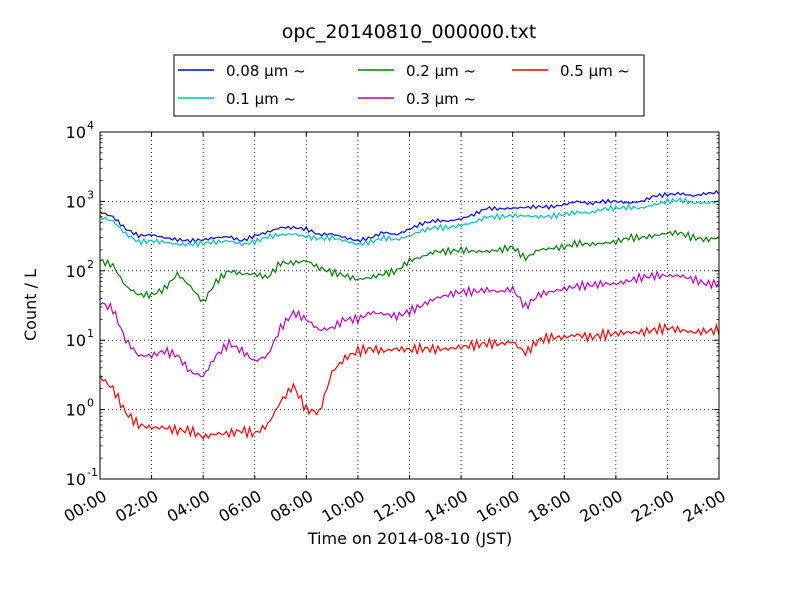  What do you see at coordinates (595, 71) in the screenshot?
I see `legend-label: 0.5 μm ~` at bounding box center [595, 71].